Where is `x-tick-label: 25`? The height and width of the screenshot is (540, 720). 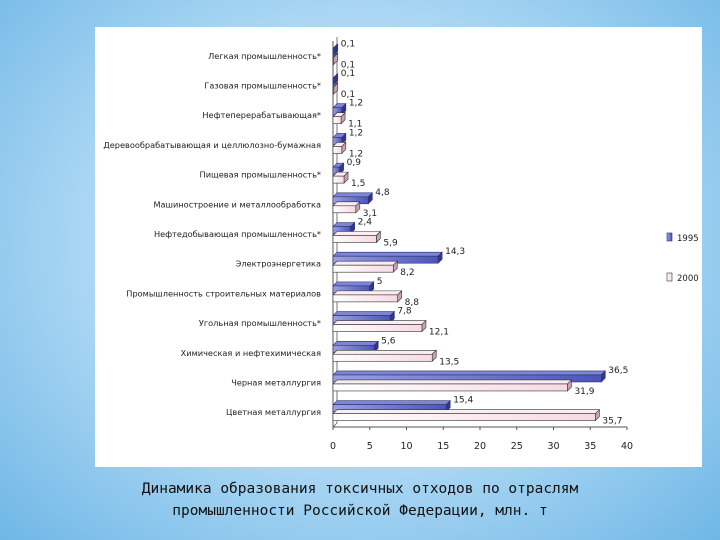
x-tick-label: 25 is located at coordinates (517, 446).